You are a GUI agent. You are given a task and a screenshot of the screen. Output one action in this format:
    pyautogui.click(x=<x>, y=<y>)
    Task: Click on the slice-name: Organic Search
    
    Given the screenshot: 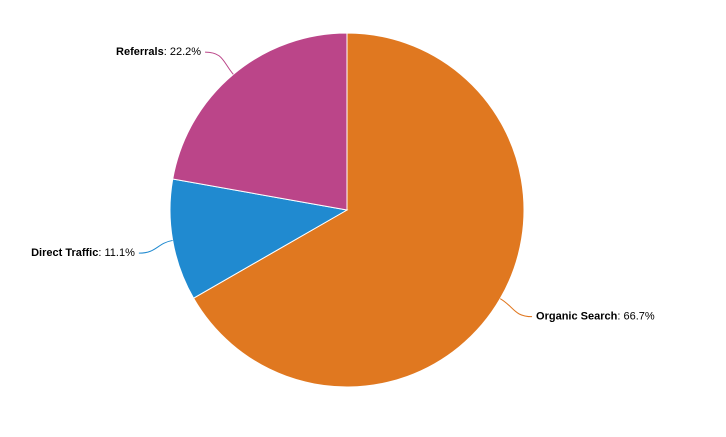 What is the action you would take?
    pyautogui.click(x=577, y=317)
    